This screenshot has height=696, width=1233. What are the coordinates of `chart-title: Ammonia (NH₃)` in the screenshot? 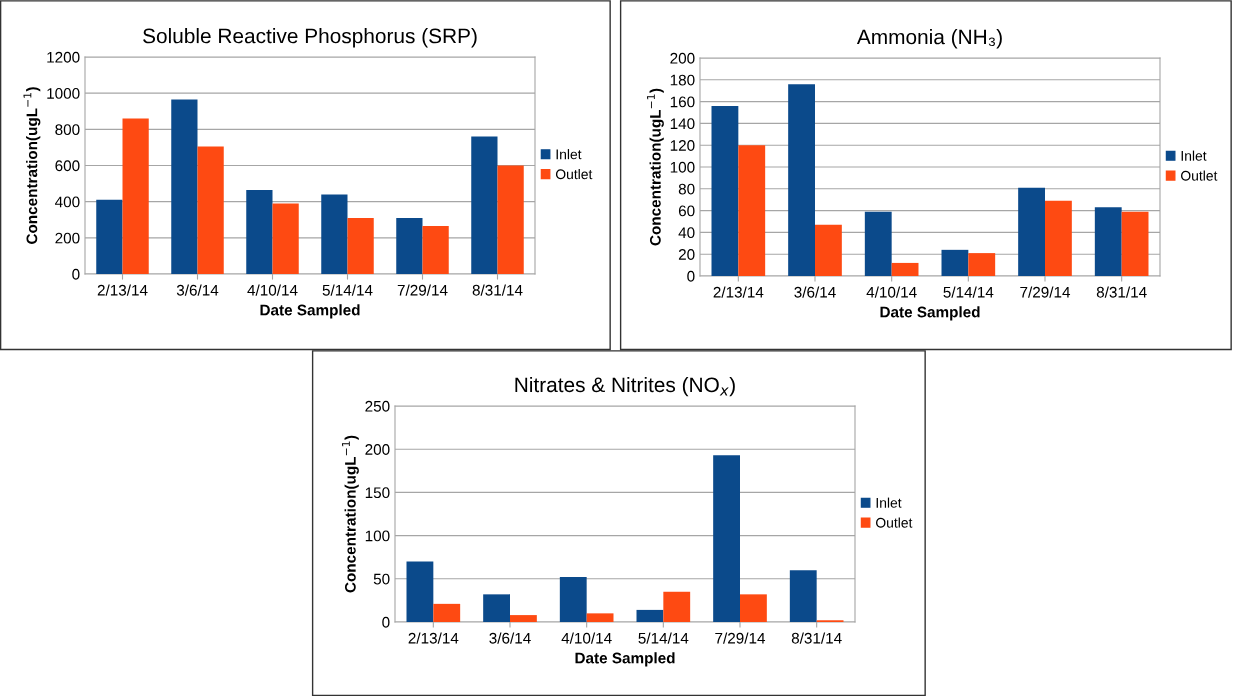 It's located at (929, 39).